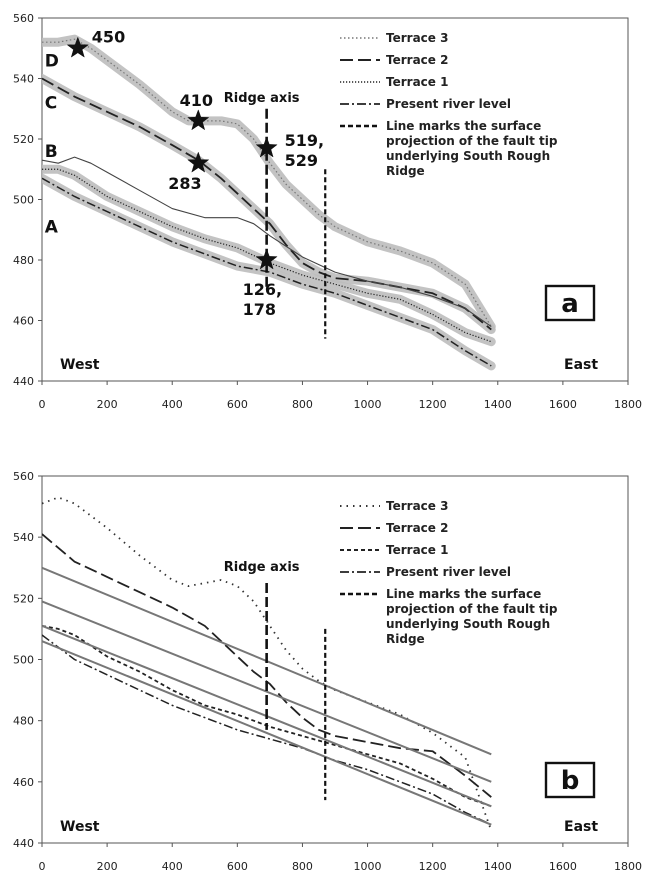  What do you see at coordinates (52, 61) in the screenshot?
I see `terrace-letter: D` at bounding box center [52, 61].